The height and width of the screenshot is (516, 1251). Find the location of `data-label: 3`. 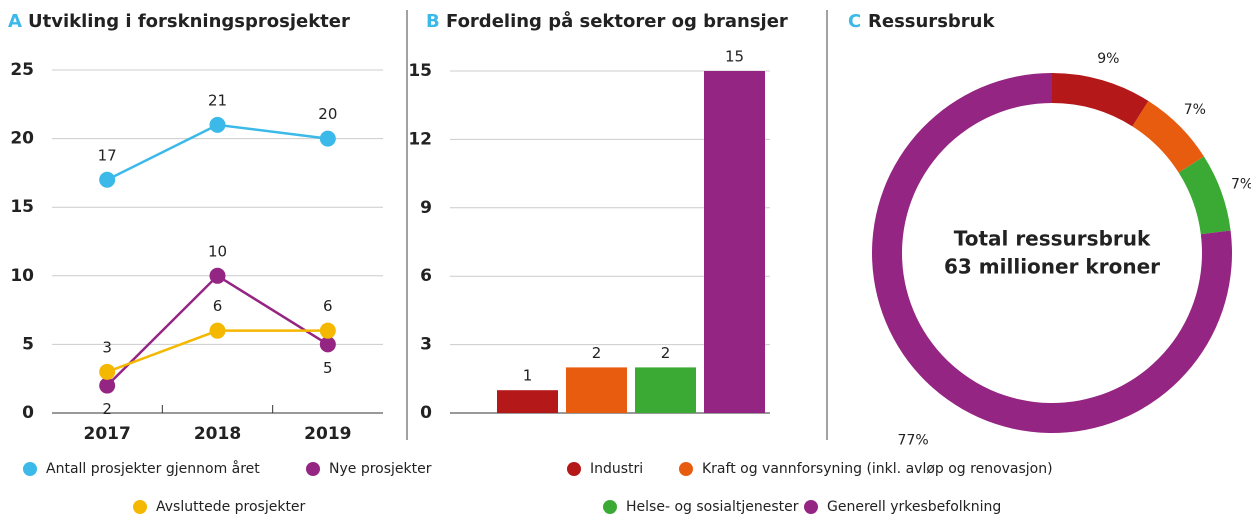

data-label: 3 is located at coordinates (107, 347).